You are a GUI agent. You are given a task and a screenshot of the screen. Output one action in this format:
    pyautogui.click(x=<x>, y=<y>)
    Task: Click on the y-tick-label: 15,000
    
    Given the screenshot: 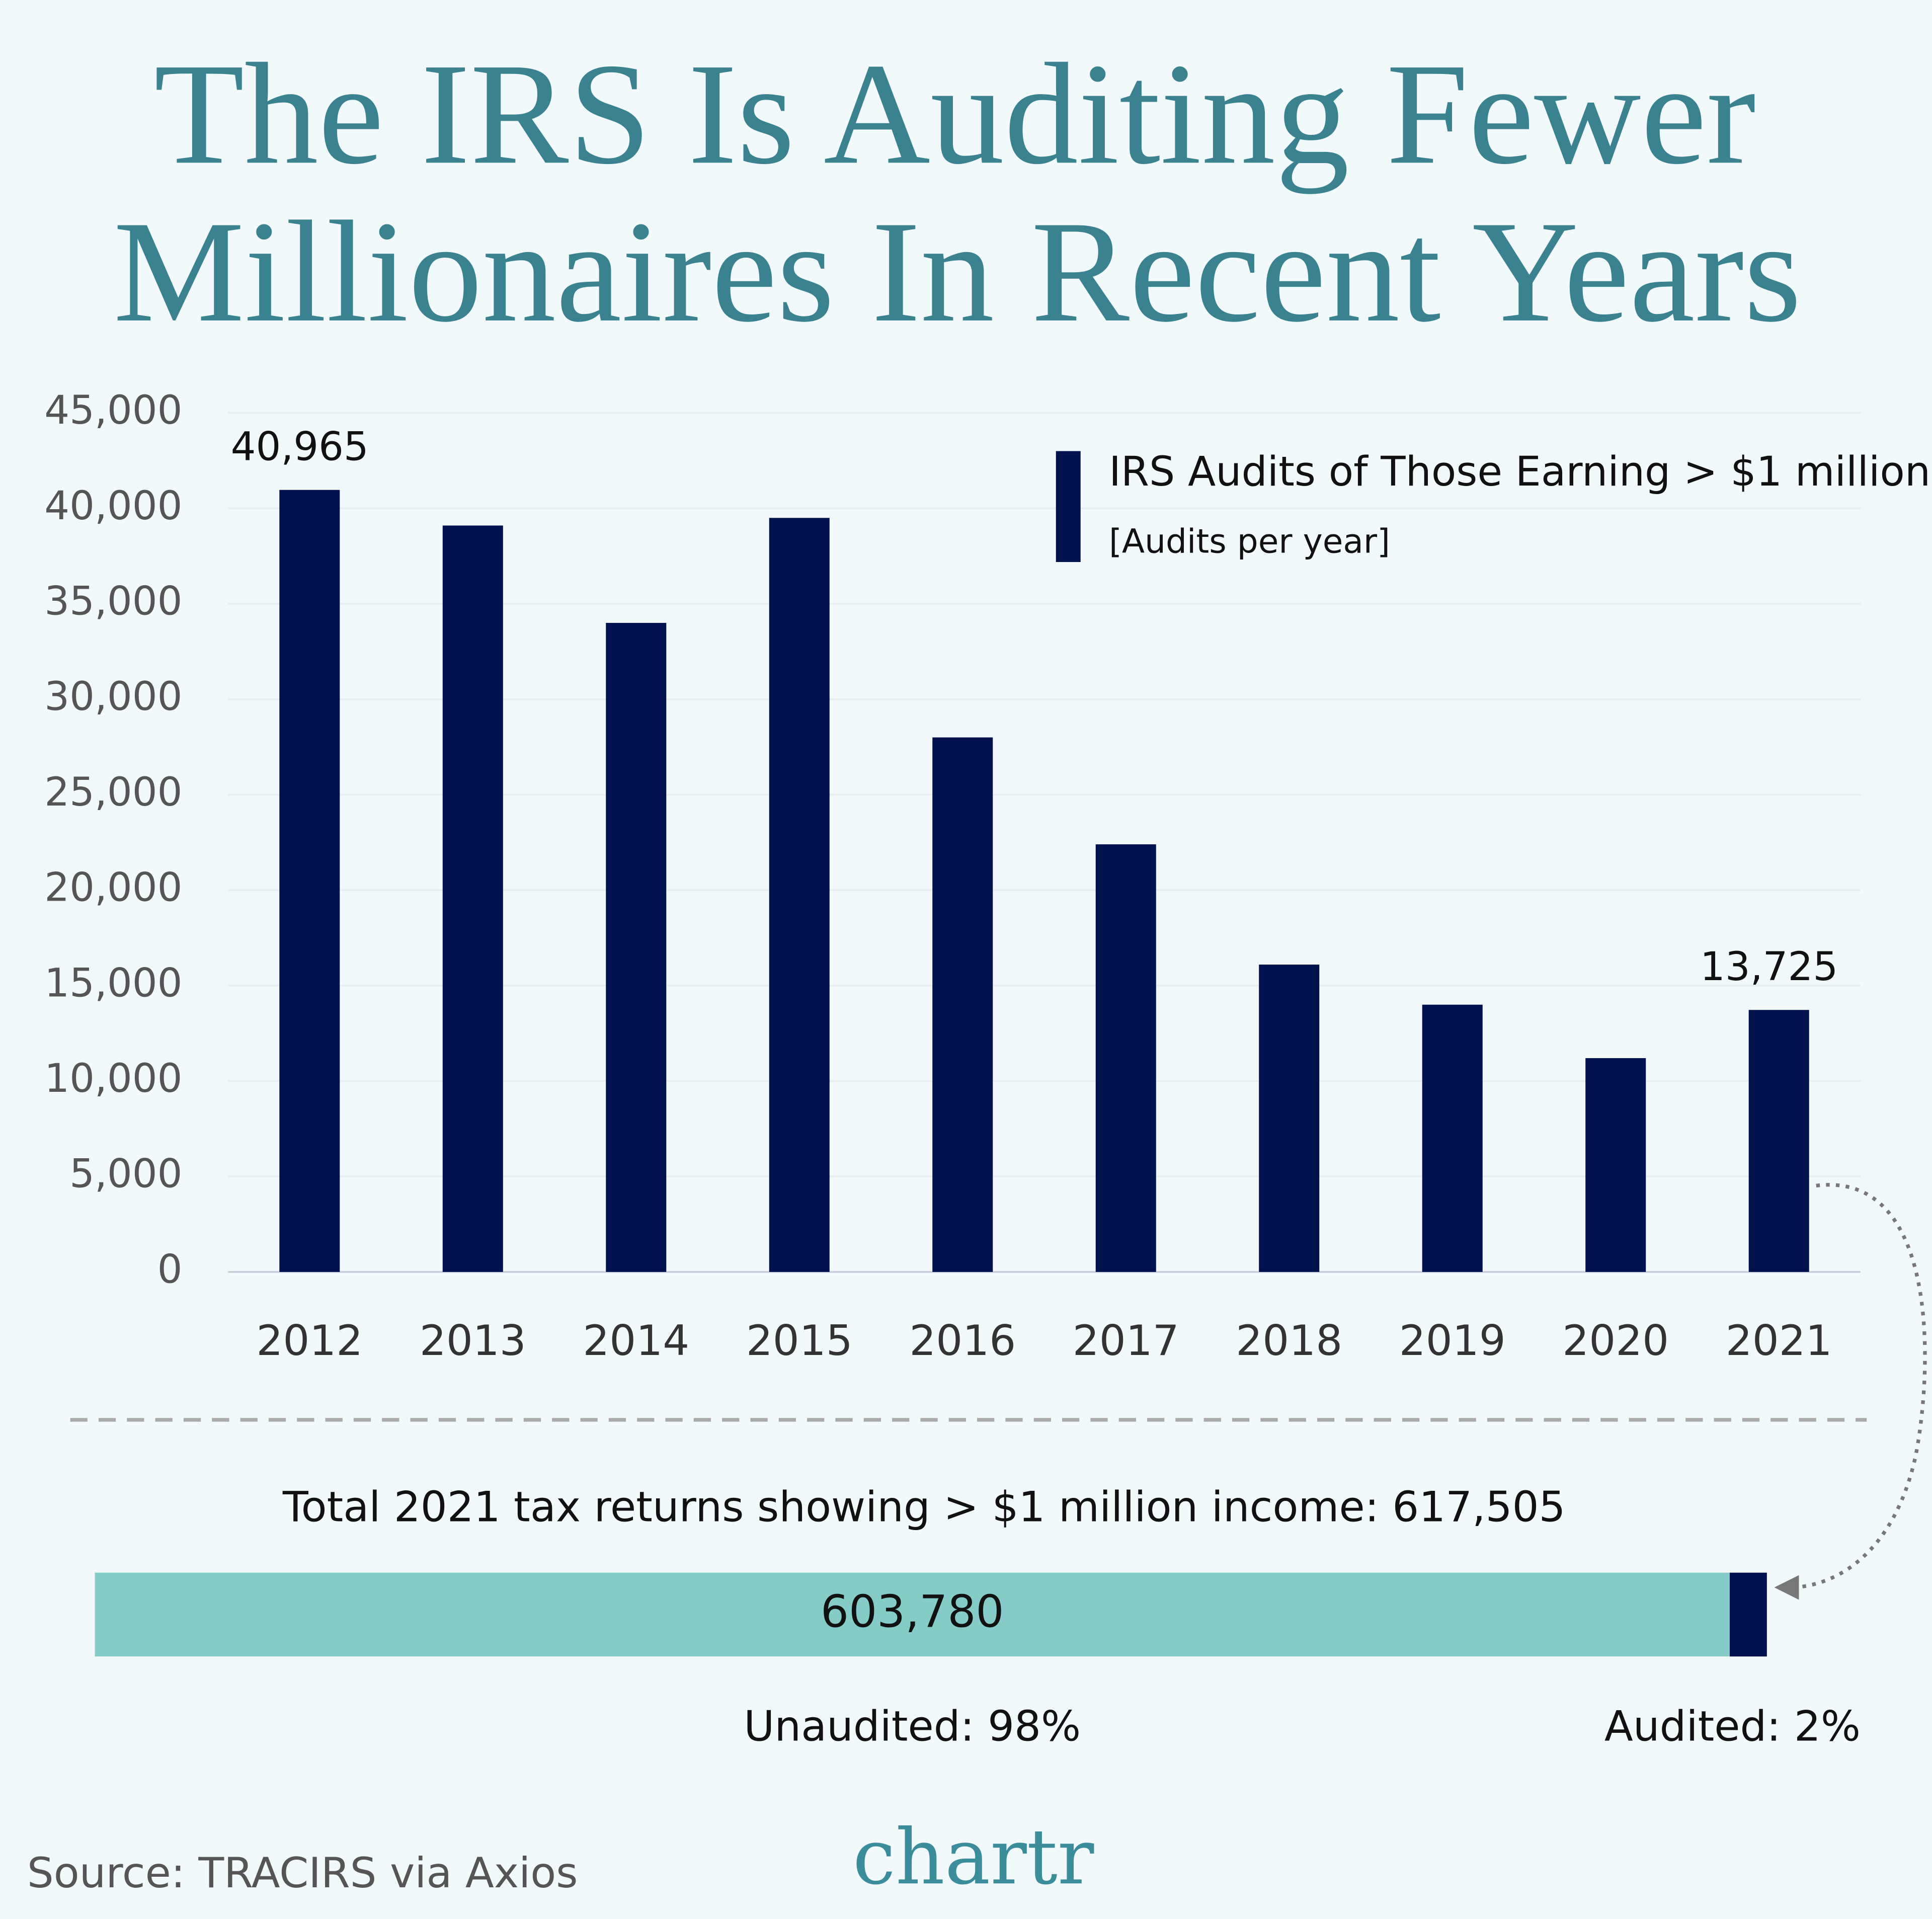 What is the action you would take?
    pyautogui.click(x=113, y=983)
    